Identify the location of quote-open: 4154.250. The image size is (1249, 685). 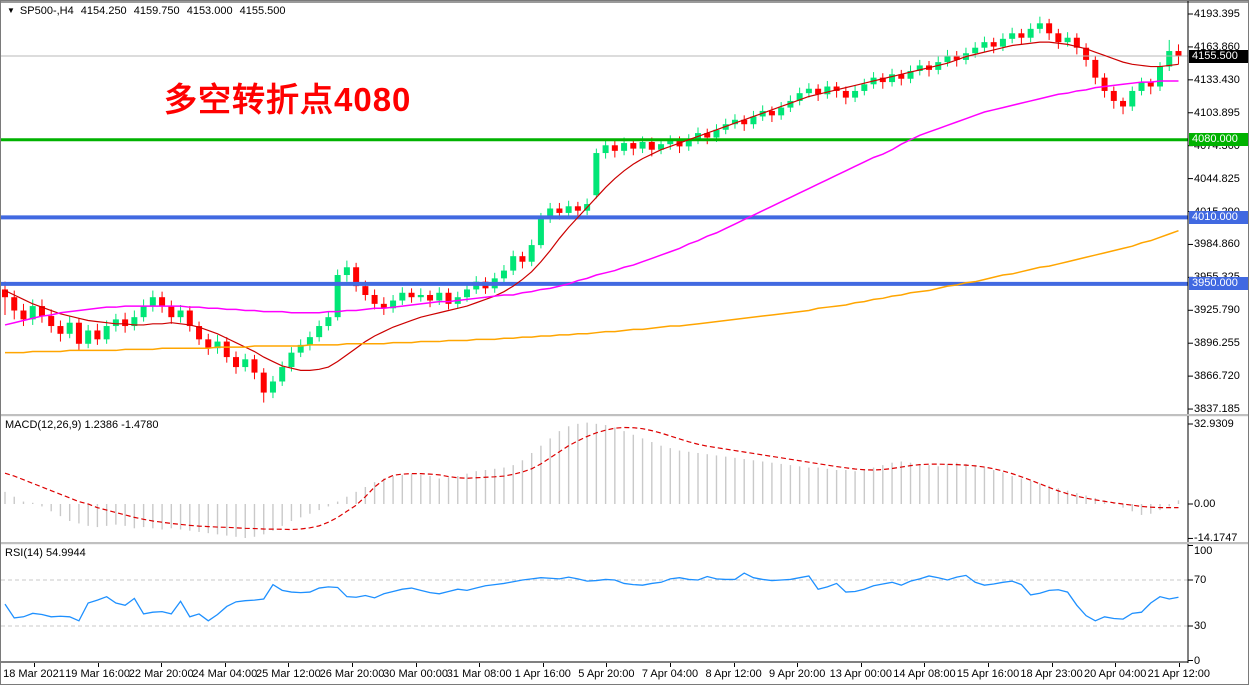
(103, 11).